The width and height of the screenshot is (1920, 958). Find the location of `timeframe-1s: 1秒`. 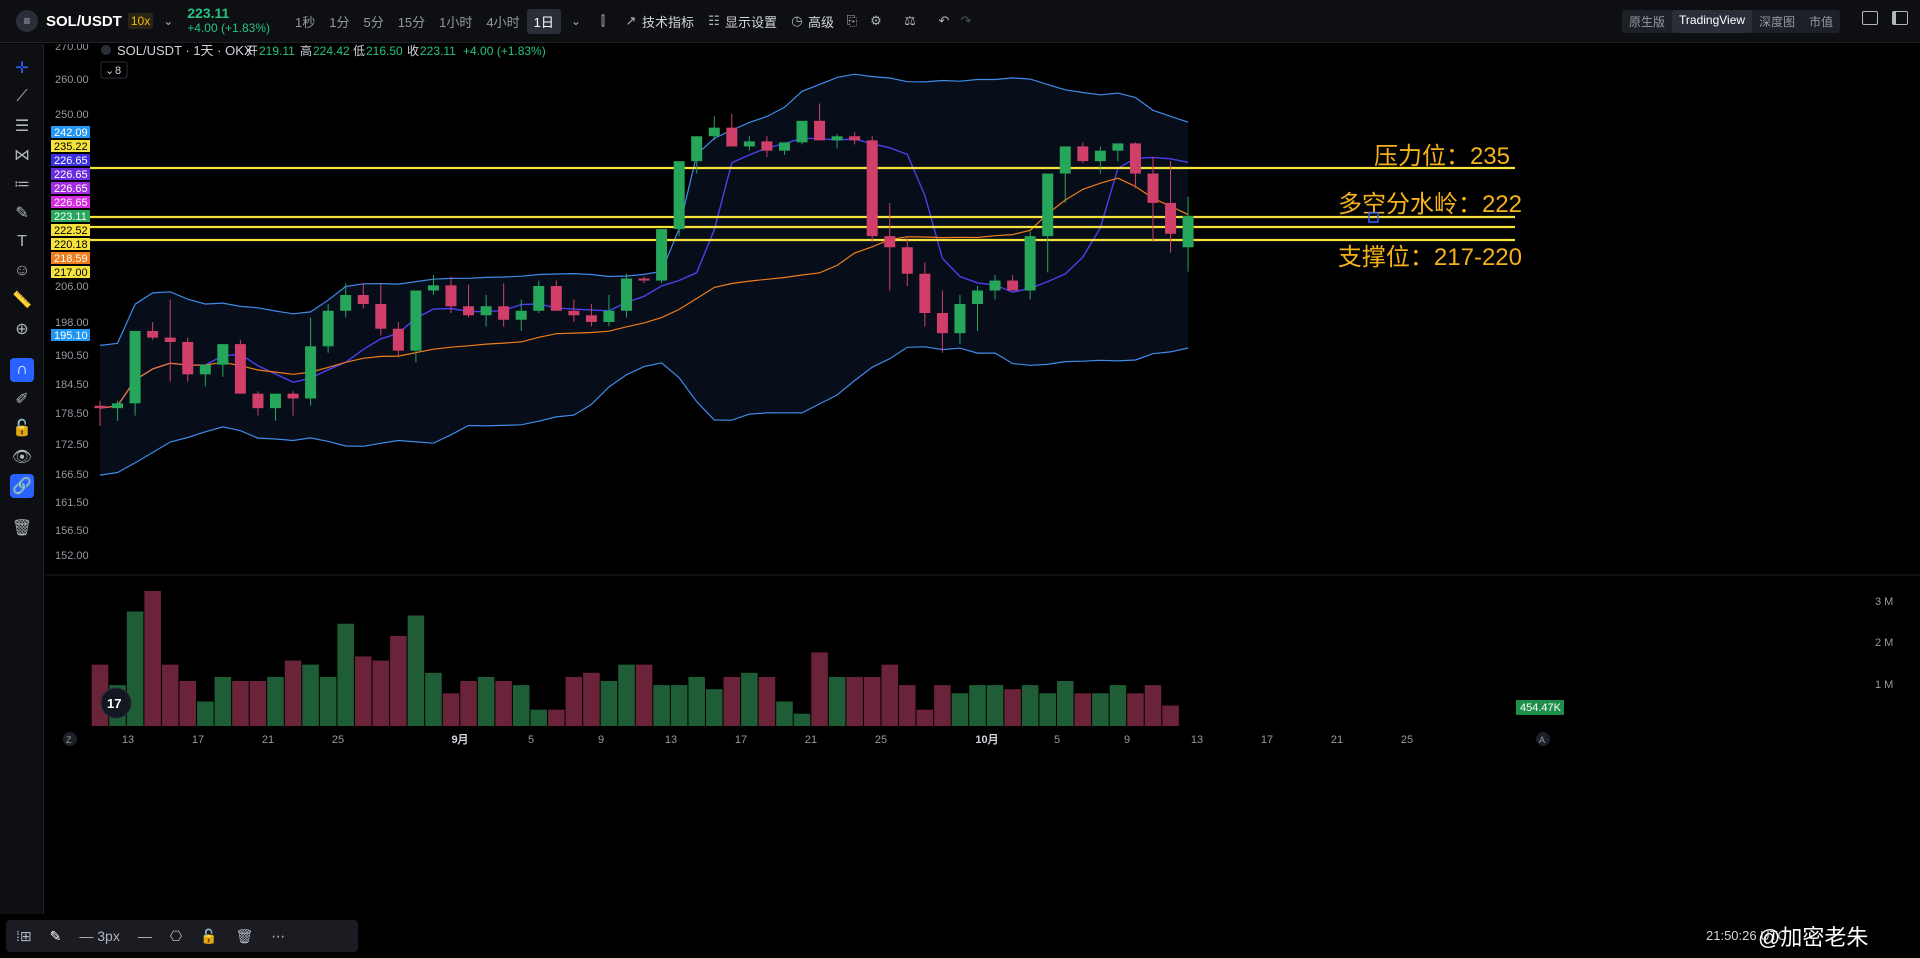

timeframe-1s: 1秒 is located at coordinates (305, 22).